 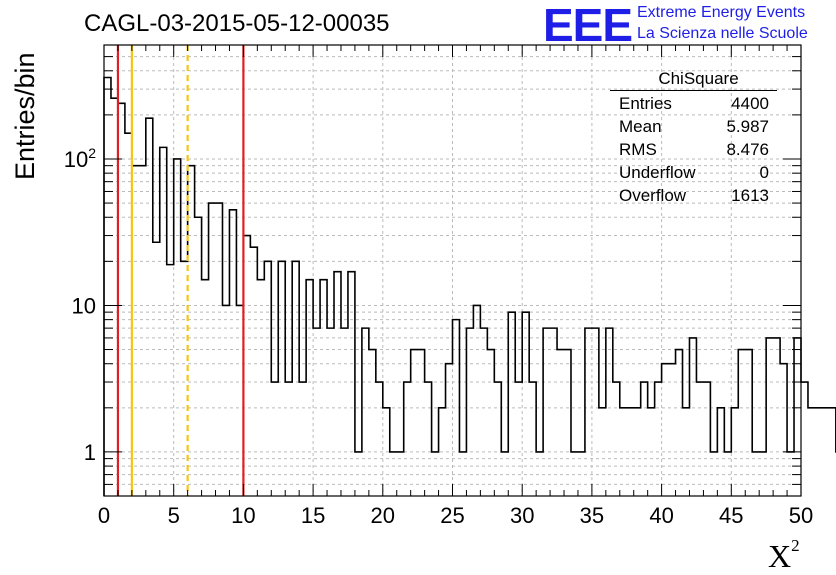 What do you see at coordinates (640, 126) in the screenshot?
I see `stats-label: Mean` at bounding box center [640, 126].